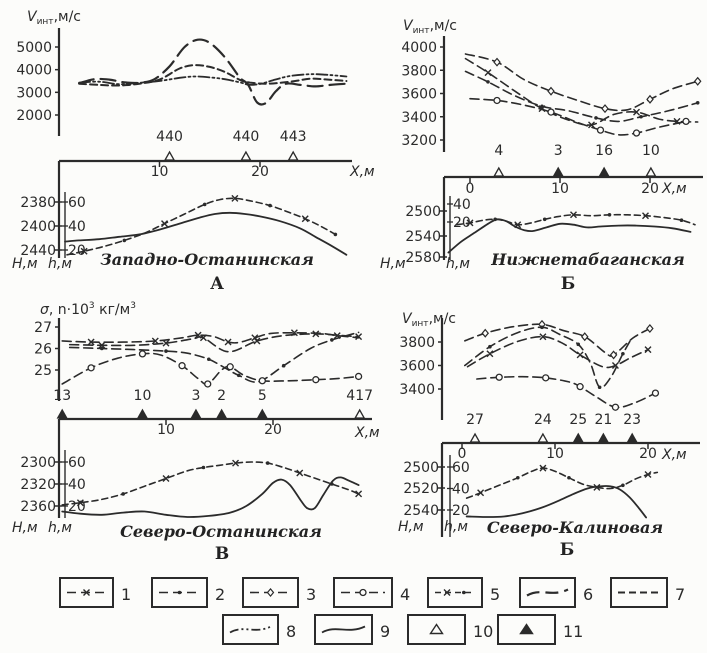  I want to click on panel-letter-a: А, so click(217, 284).